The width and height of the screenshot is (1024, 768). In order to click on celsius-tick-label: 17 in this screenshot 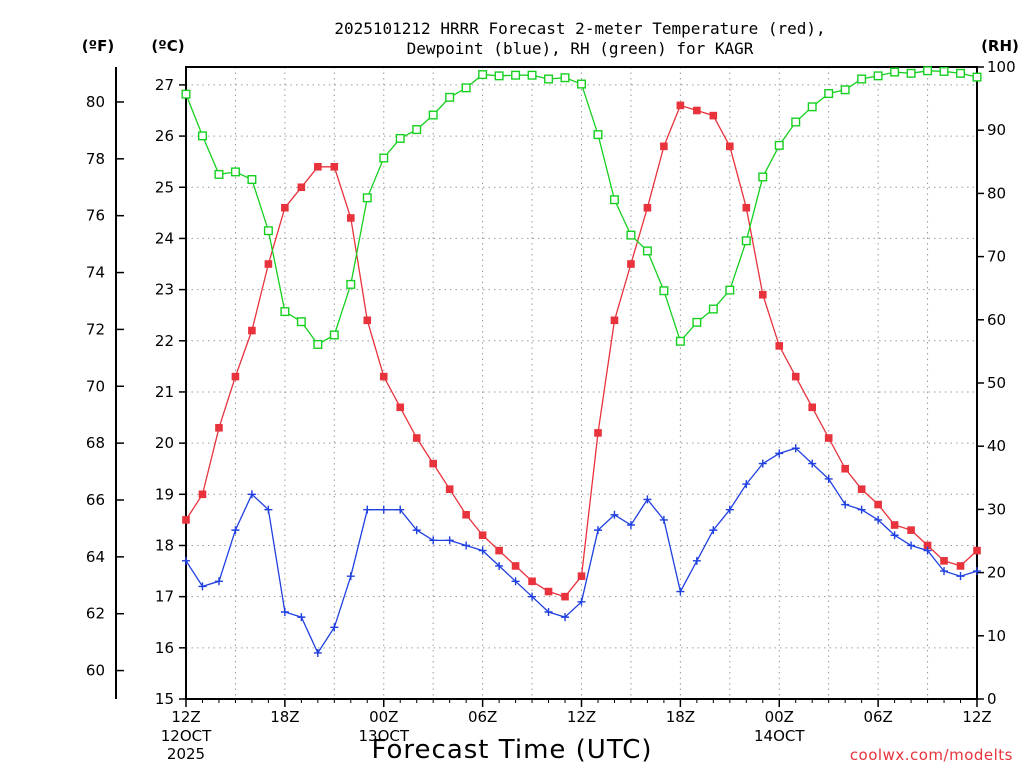, I will do `click(164, 597)`.